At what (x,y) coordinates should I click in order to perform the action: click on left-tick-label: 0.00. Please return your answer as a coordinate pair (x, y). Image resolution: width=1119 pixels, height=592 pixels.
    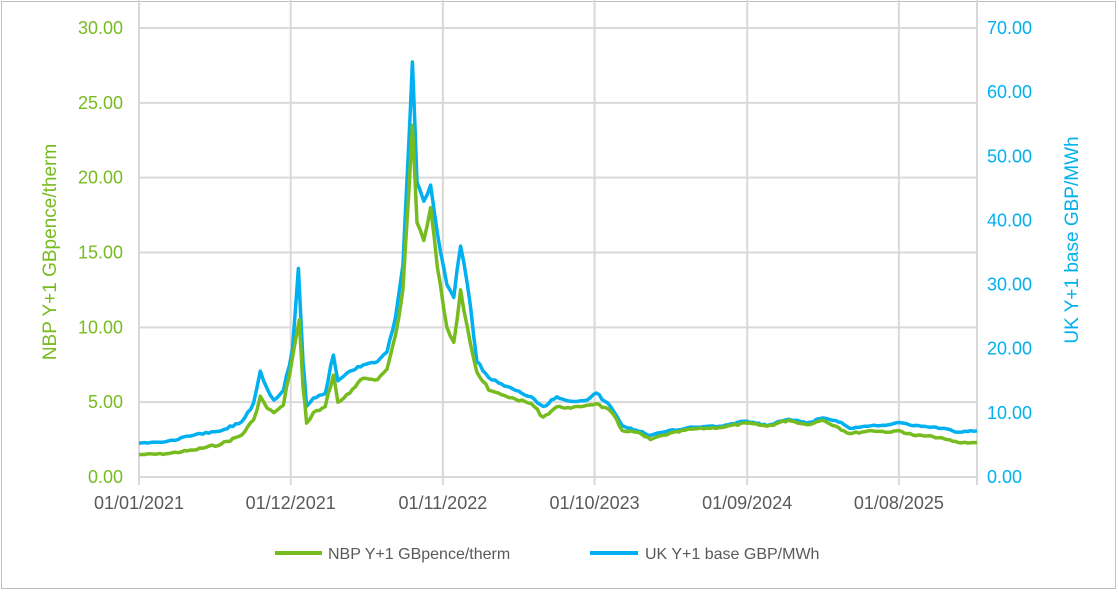
    Looking at the image, I should click on (105, 477).